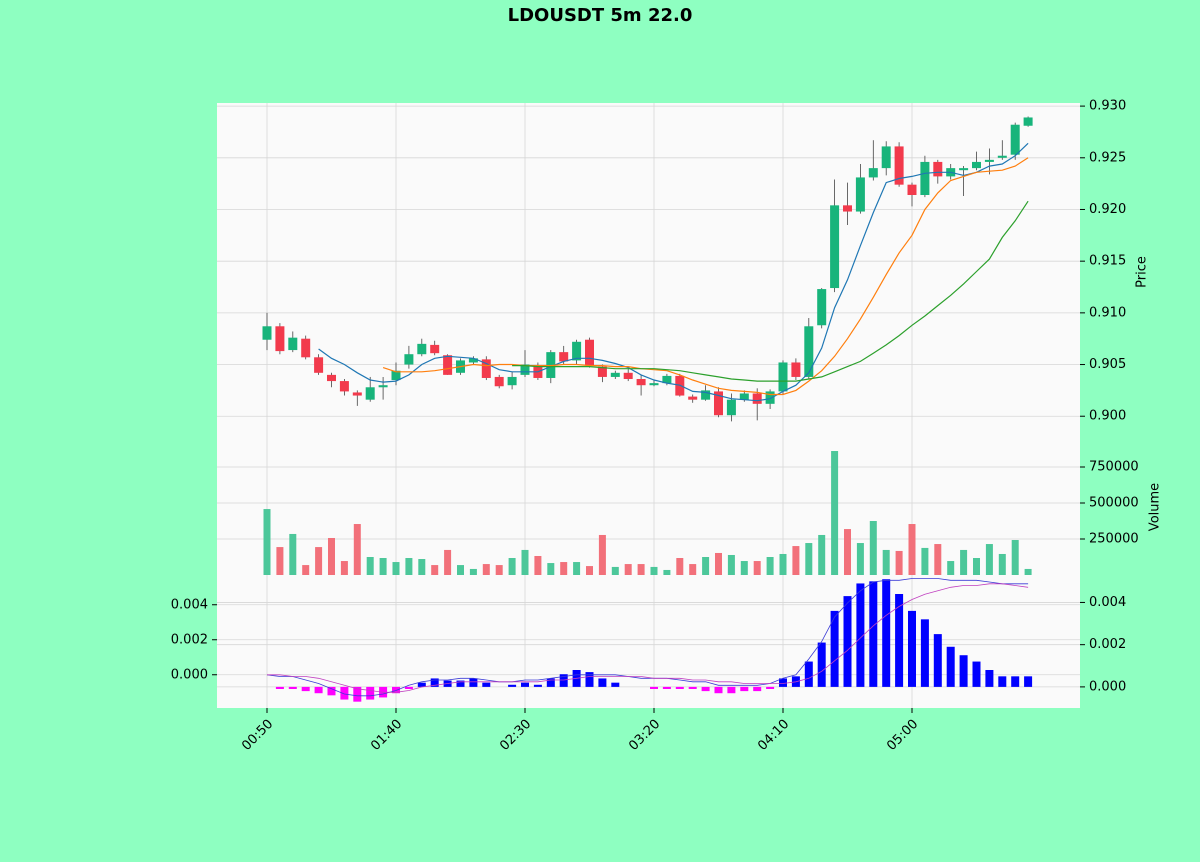  What do you see at coordinates (257, 735) in the screenshot?
I see `x-tick-label: 00:50` at bounding box center [257, 735].